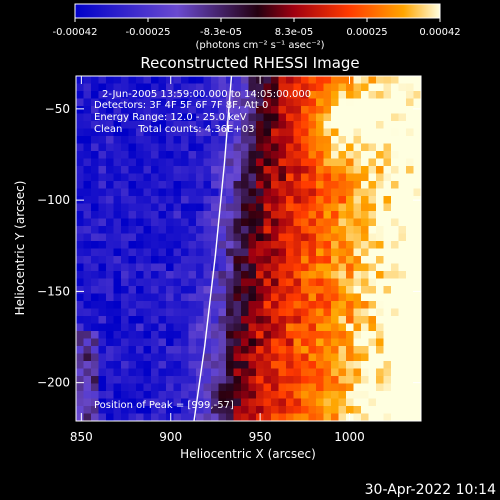 This screenshot has width=500, height=500. What do you see at coordinates (53, 383) in the screenshot?
I see `y-tick-label: −200` at bounding box center [53, 383].